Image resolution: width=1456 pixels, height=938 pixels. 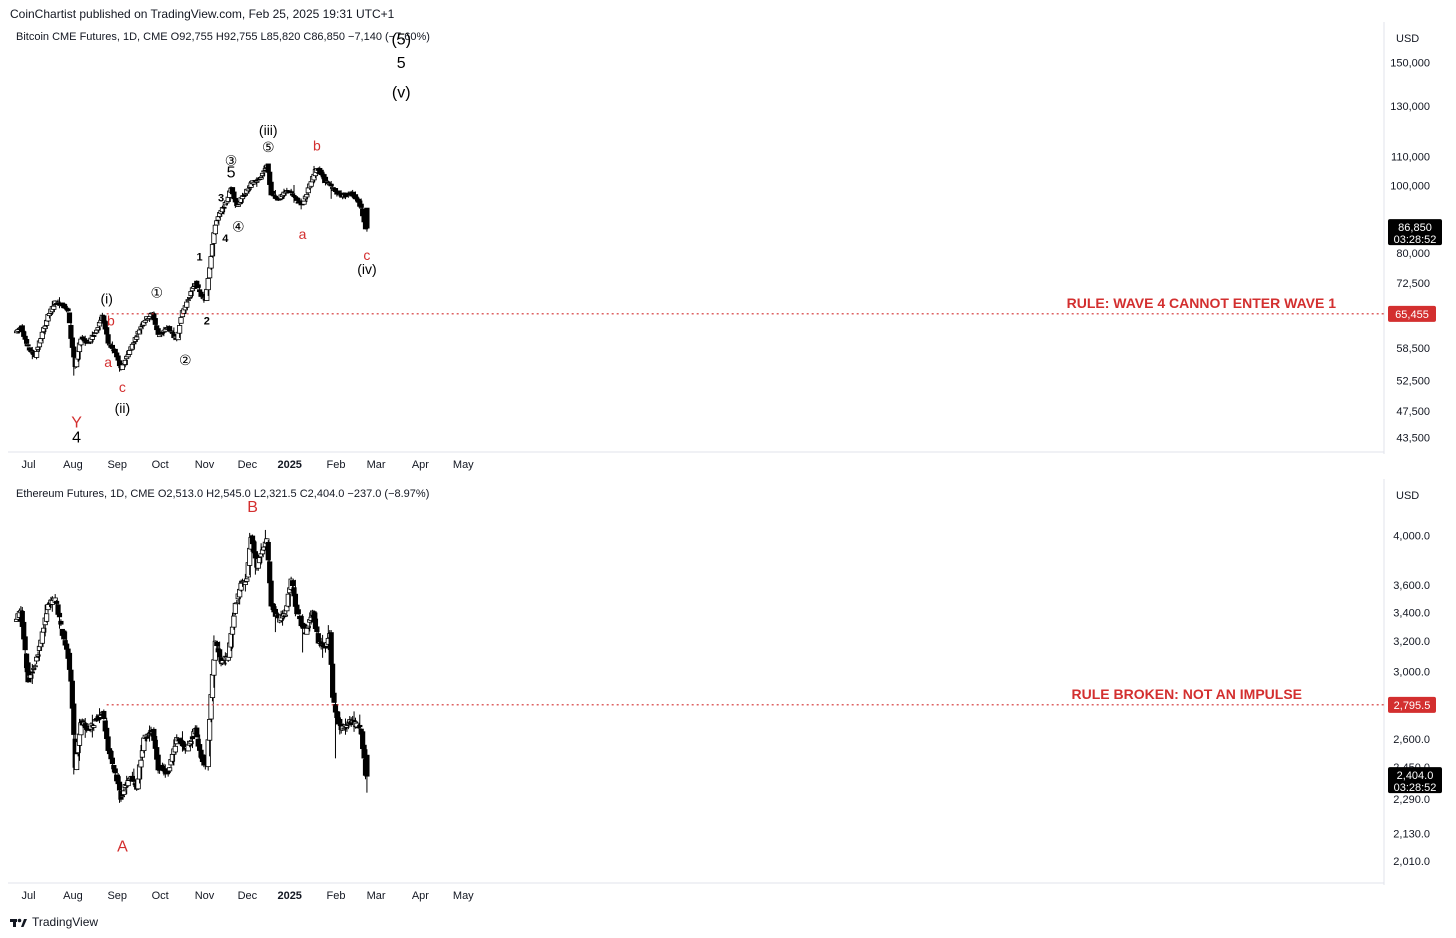 I want to click on x-tick-label: Sep, so click(x=117, y=465).